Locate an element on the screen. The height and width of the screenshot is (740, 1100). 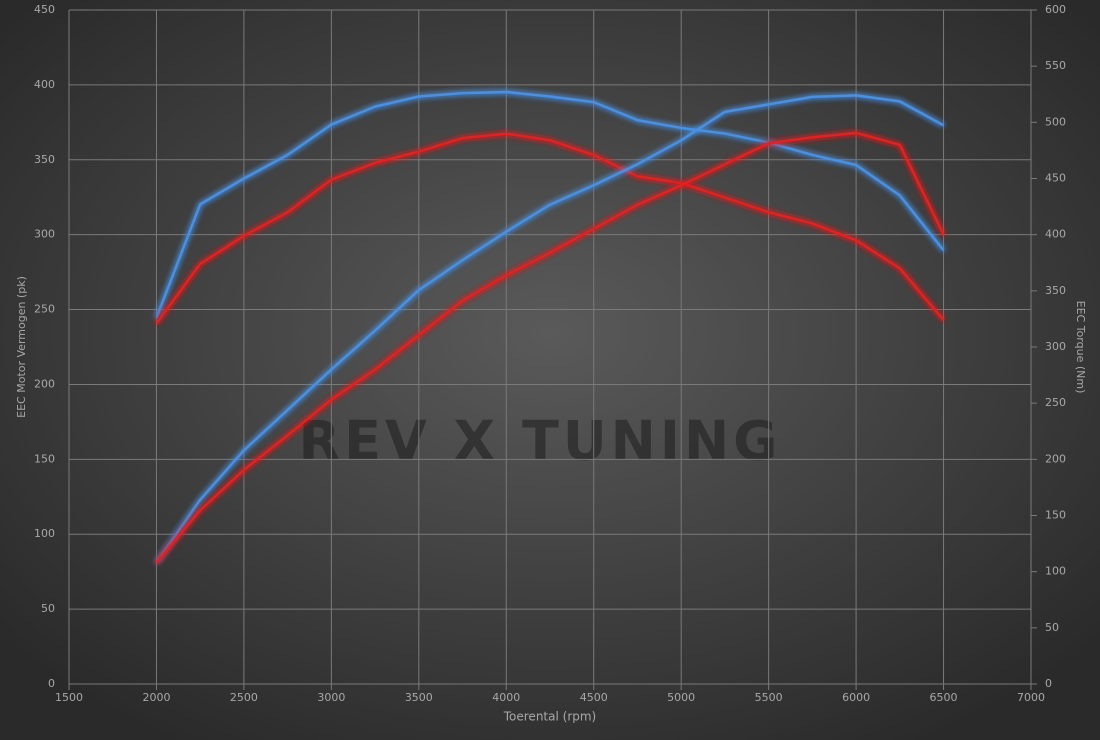
y-tick-label: 0 is located at coordinates (51, 683).